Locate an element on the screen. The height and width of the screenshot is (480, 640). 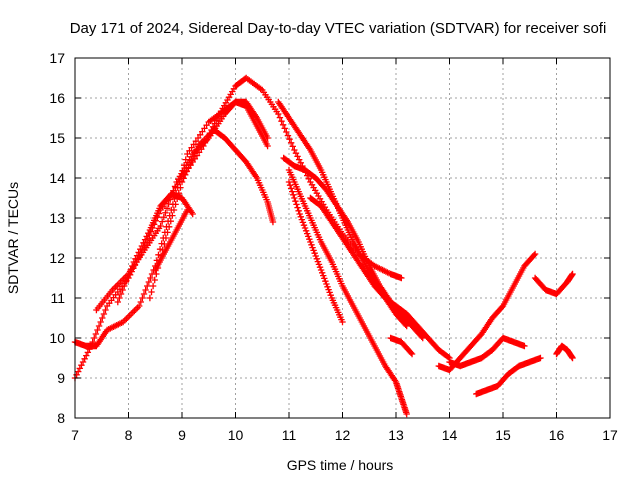
y-tick-label: 16 is located at coordinates (57, 98).